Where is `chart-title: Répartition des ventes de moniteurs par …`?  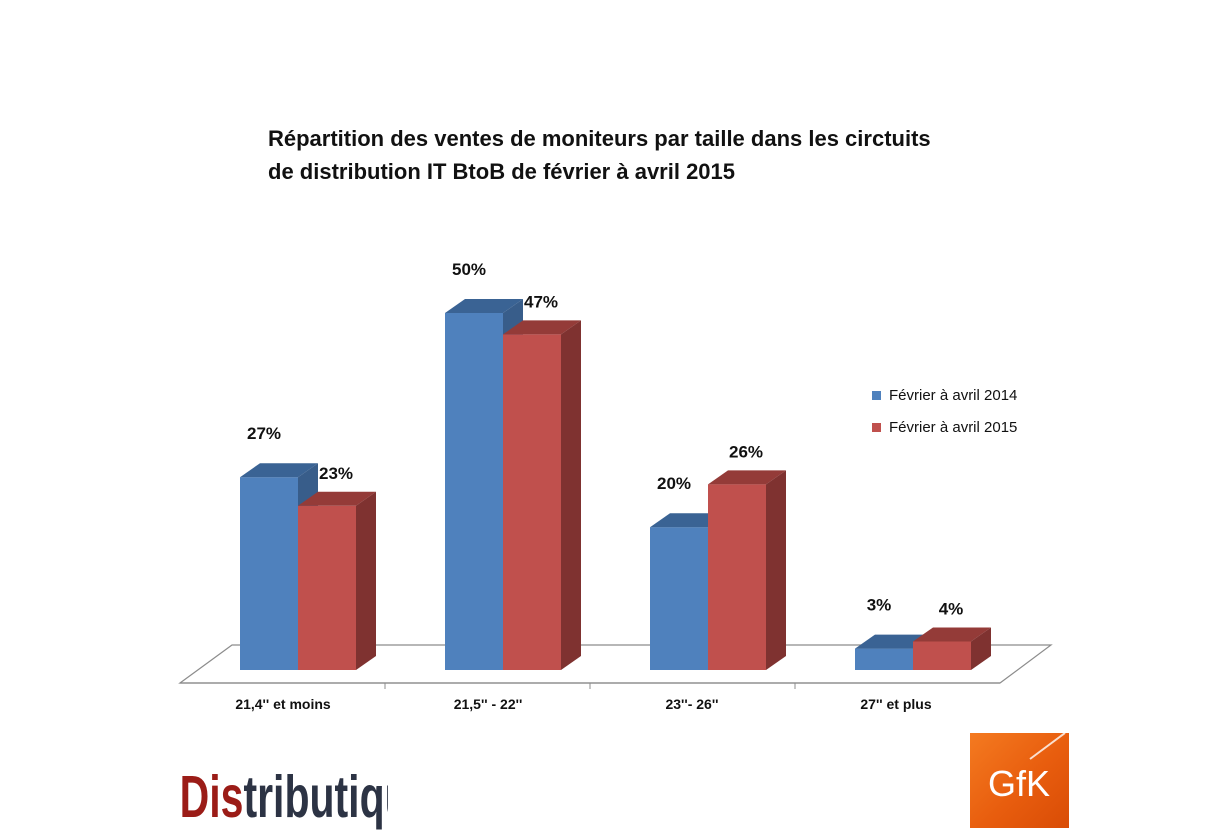 chart-title: Répartition des ventes de moniteurs par … is located at coordinates (648, 155).